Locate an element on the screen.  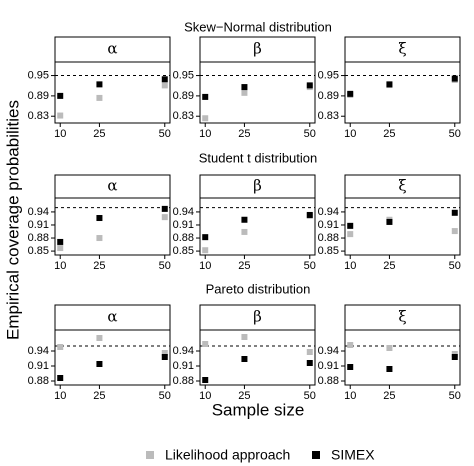
y-axis-label: Empirical coverage probabilities is located at coordinates (12, 220).